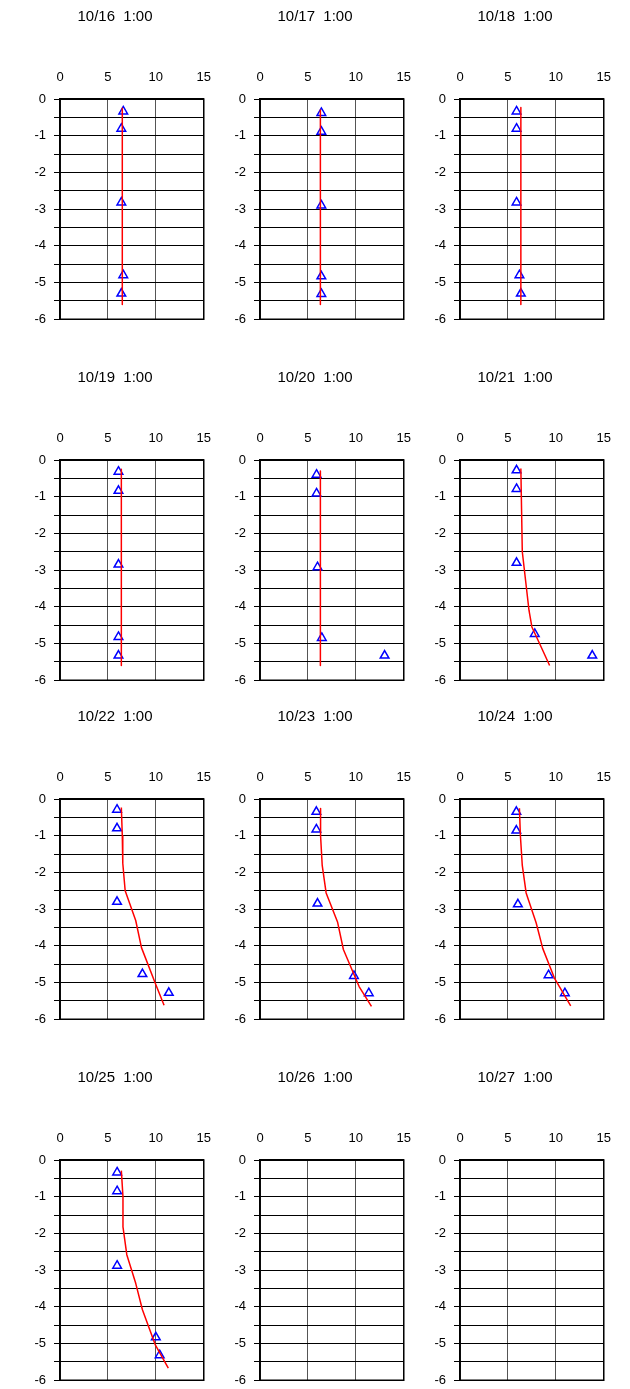  Describe the element at coordinates (115, 16) in the screenshot. I see `chart-title: 10/16 1:00` at that location.